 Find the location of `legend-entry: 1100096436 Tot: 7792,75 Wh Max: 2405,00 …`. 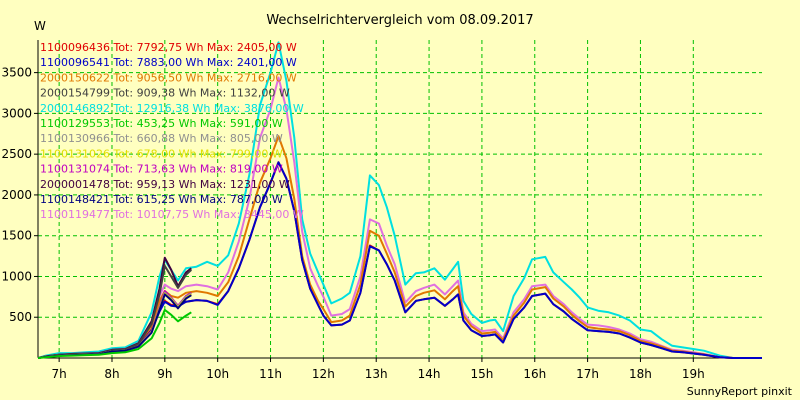

legend-entry: 1100096436 Tot: 7792,75 Wh Max: 2405,00 … is located at coordinates (168, 47).